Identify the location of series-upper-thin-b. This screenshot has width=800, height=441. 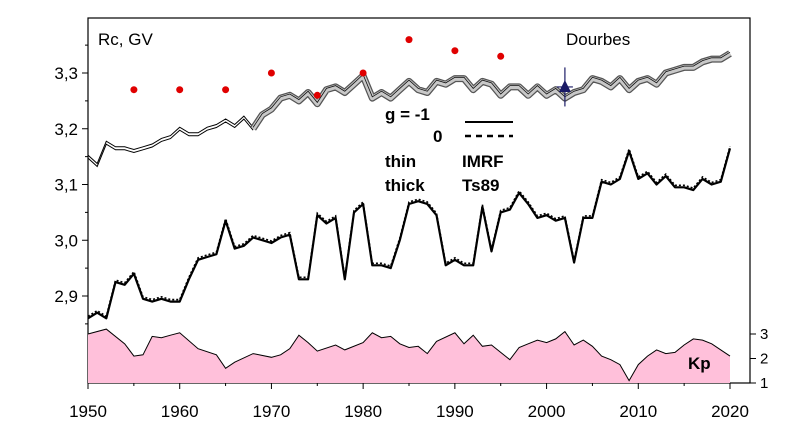
(170, 143).